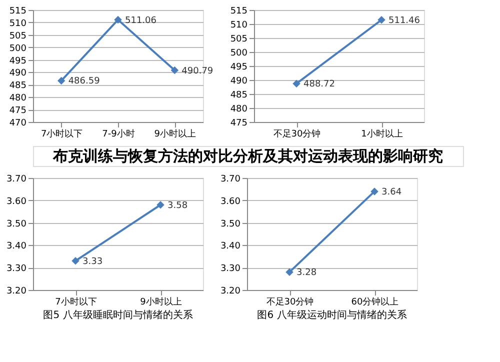  I want to click on data-label: 490.79, so click(198, 71).